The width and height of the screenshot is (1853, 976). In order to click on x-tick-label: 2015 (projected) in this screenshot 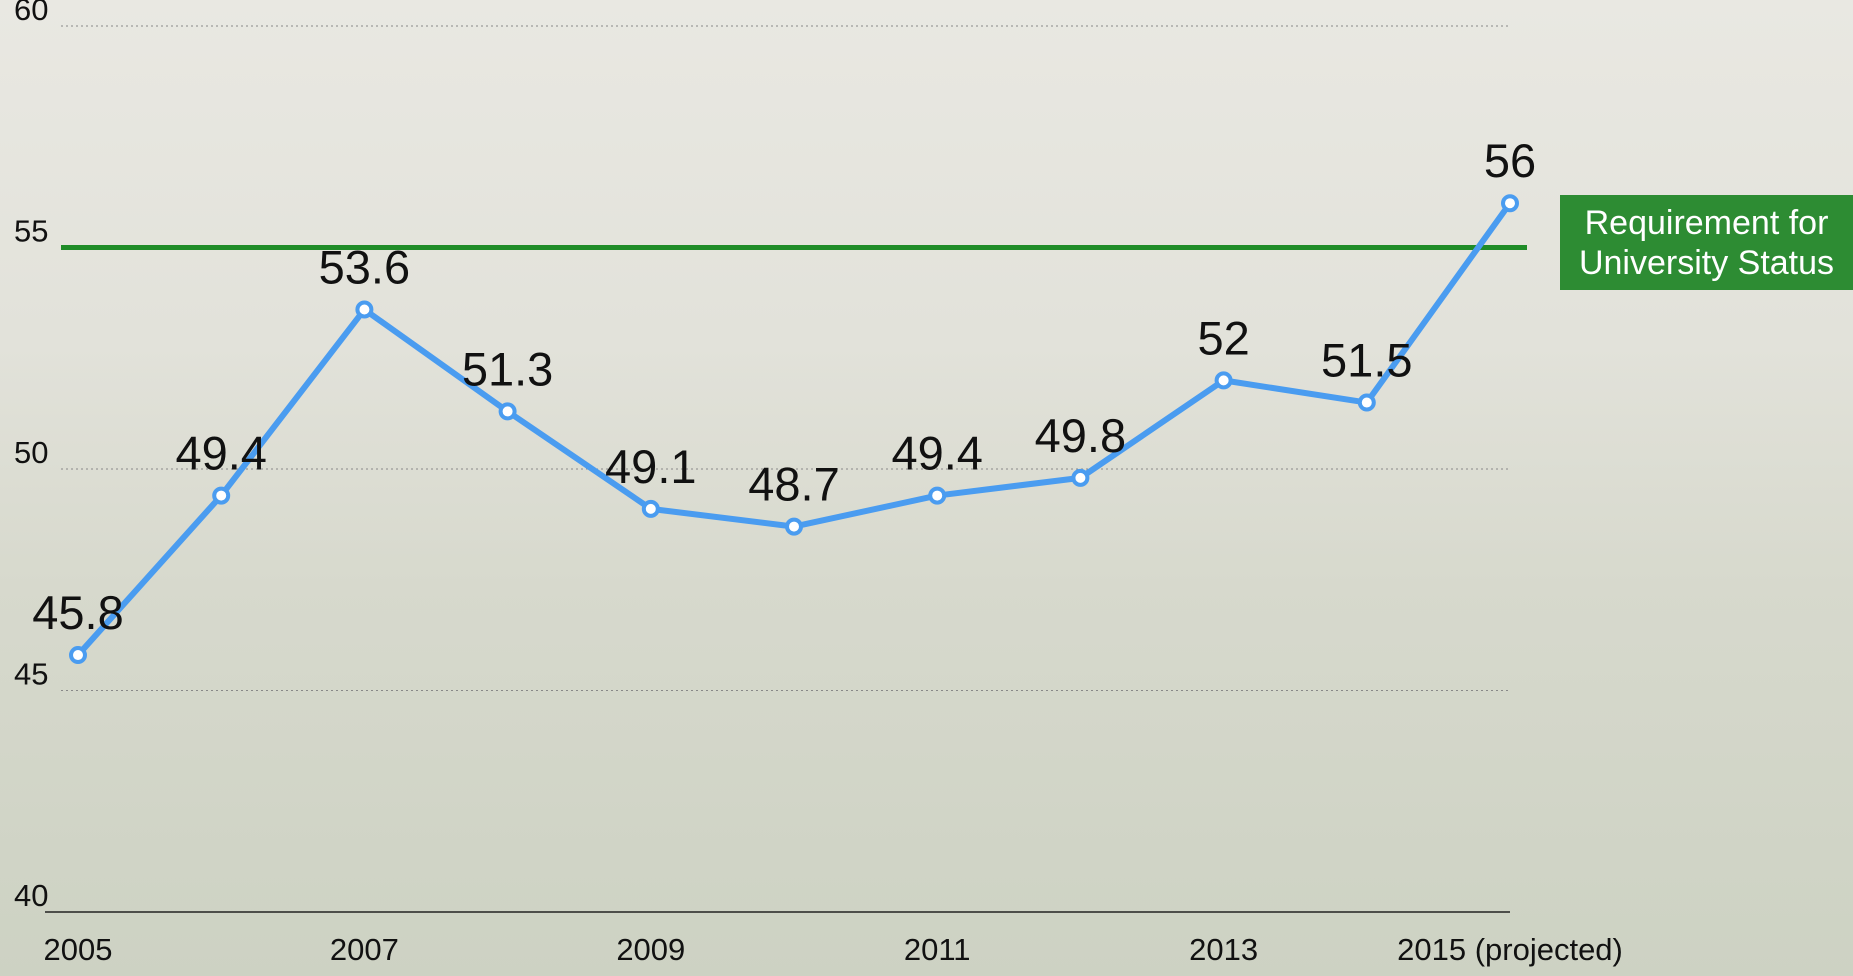, I will do `click(1510, 949)`.